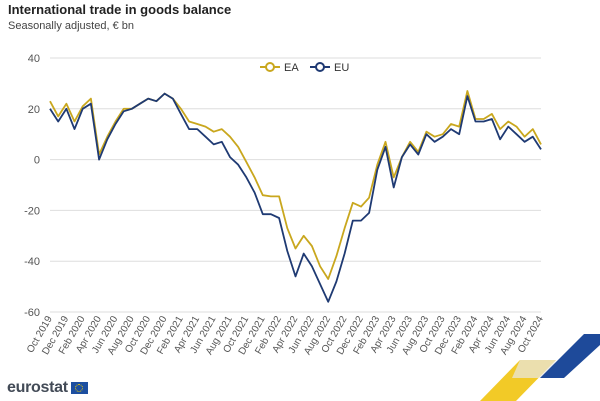 The image size is (600, 401). I want to click on y-tick-label: -60, so click(32, 313).